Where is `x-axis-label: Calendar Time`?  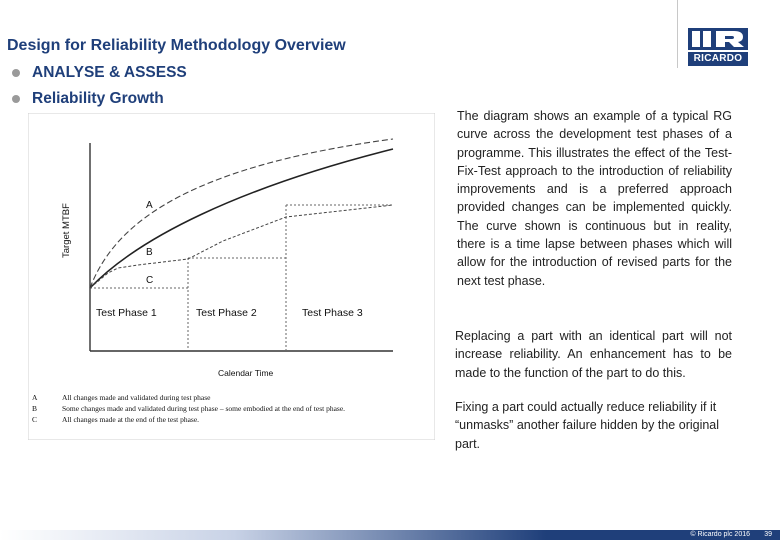
x-axis-label: Calendar Time is located at coordinates (246, 373).